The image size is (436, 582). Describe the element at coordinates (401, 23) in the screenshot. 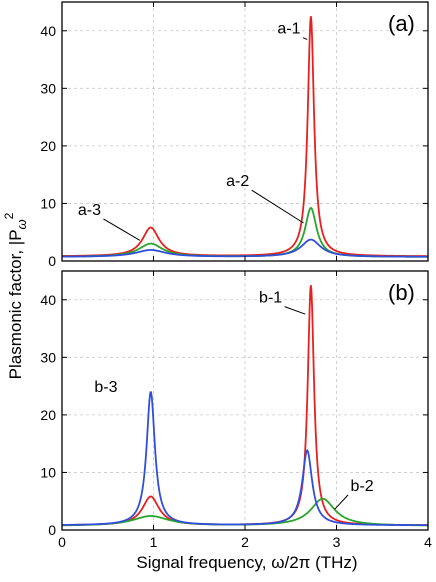

I see `panel-label-a: (a)` at that location.